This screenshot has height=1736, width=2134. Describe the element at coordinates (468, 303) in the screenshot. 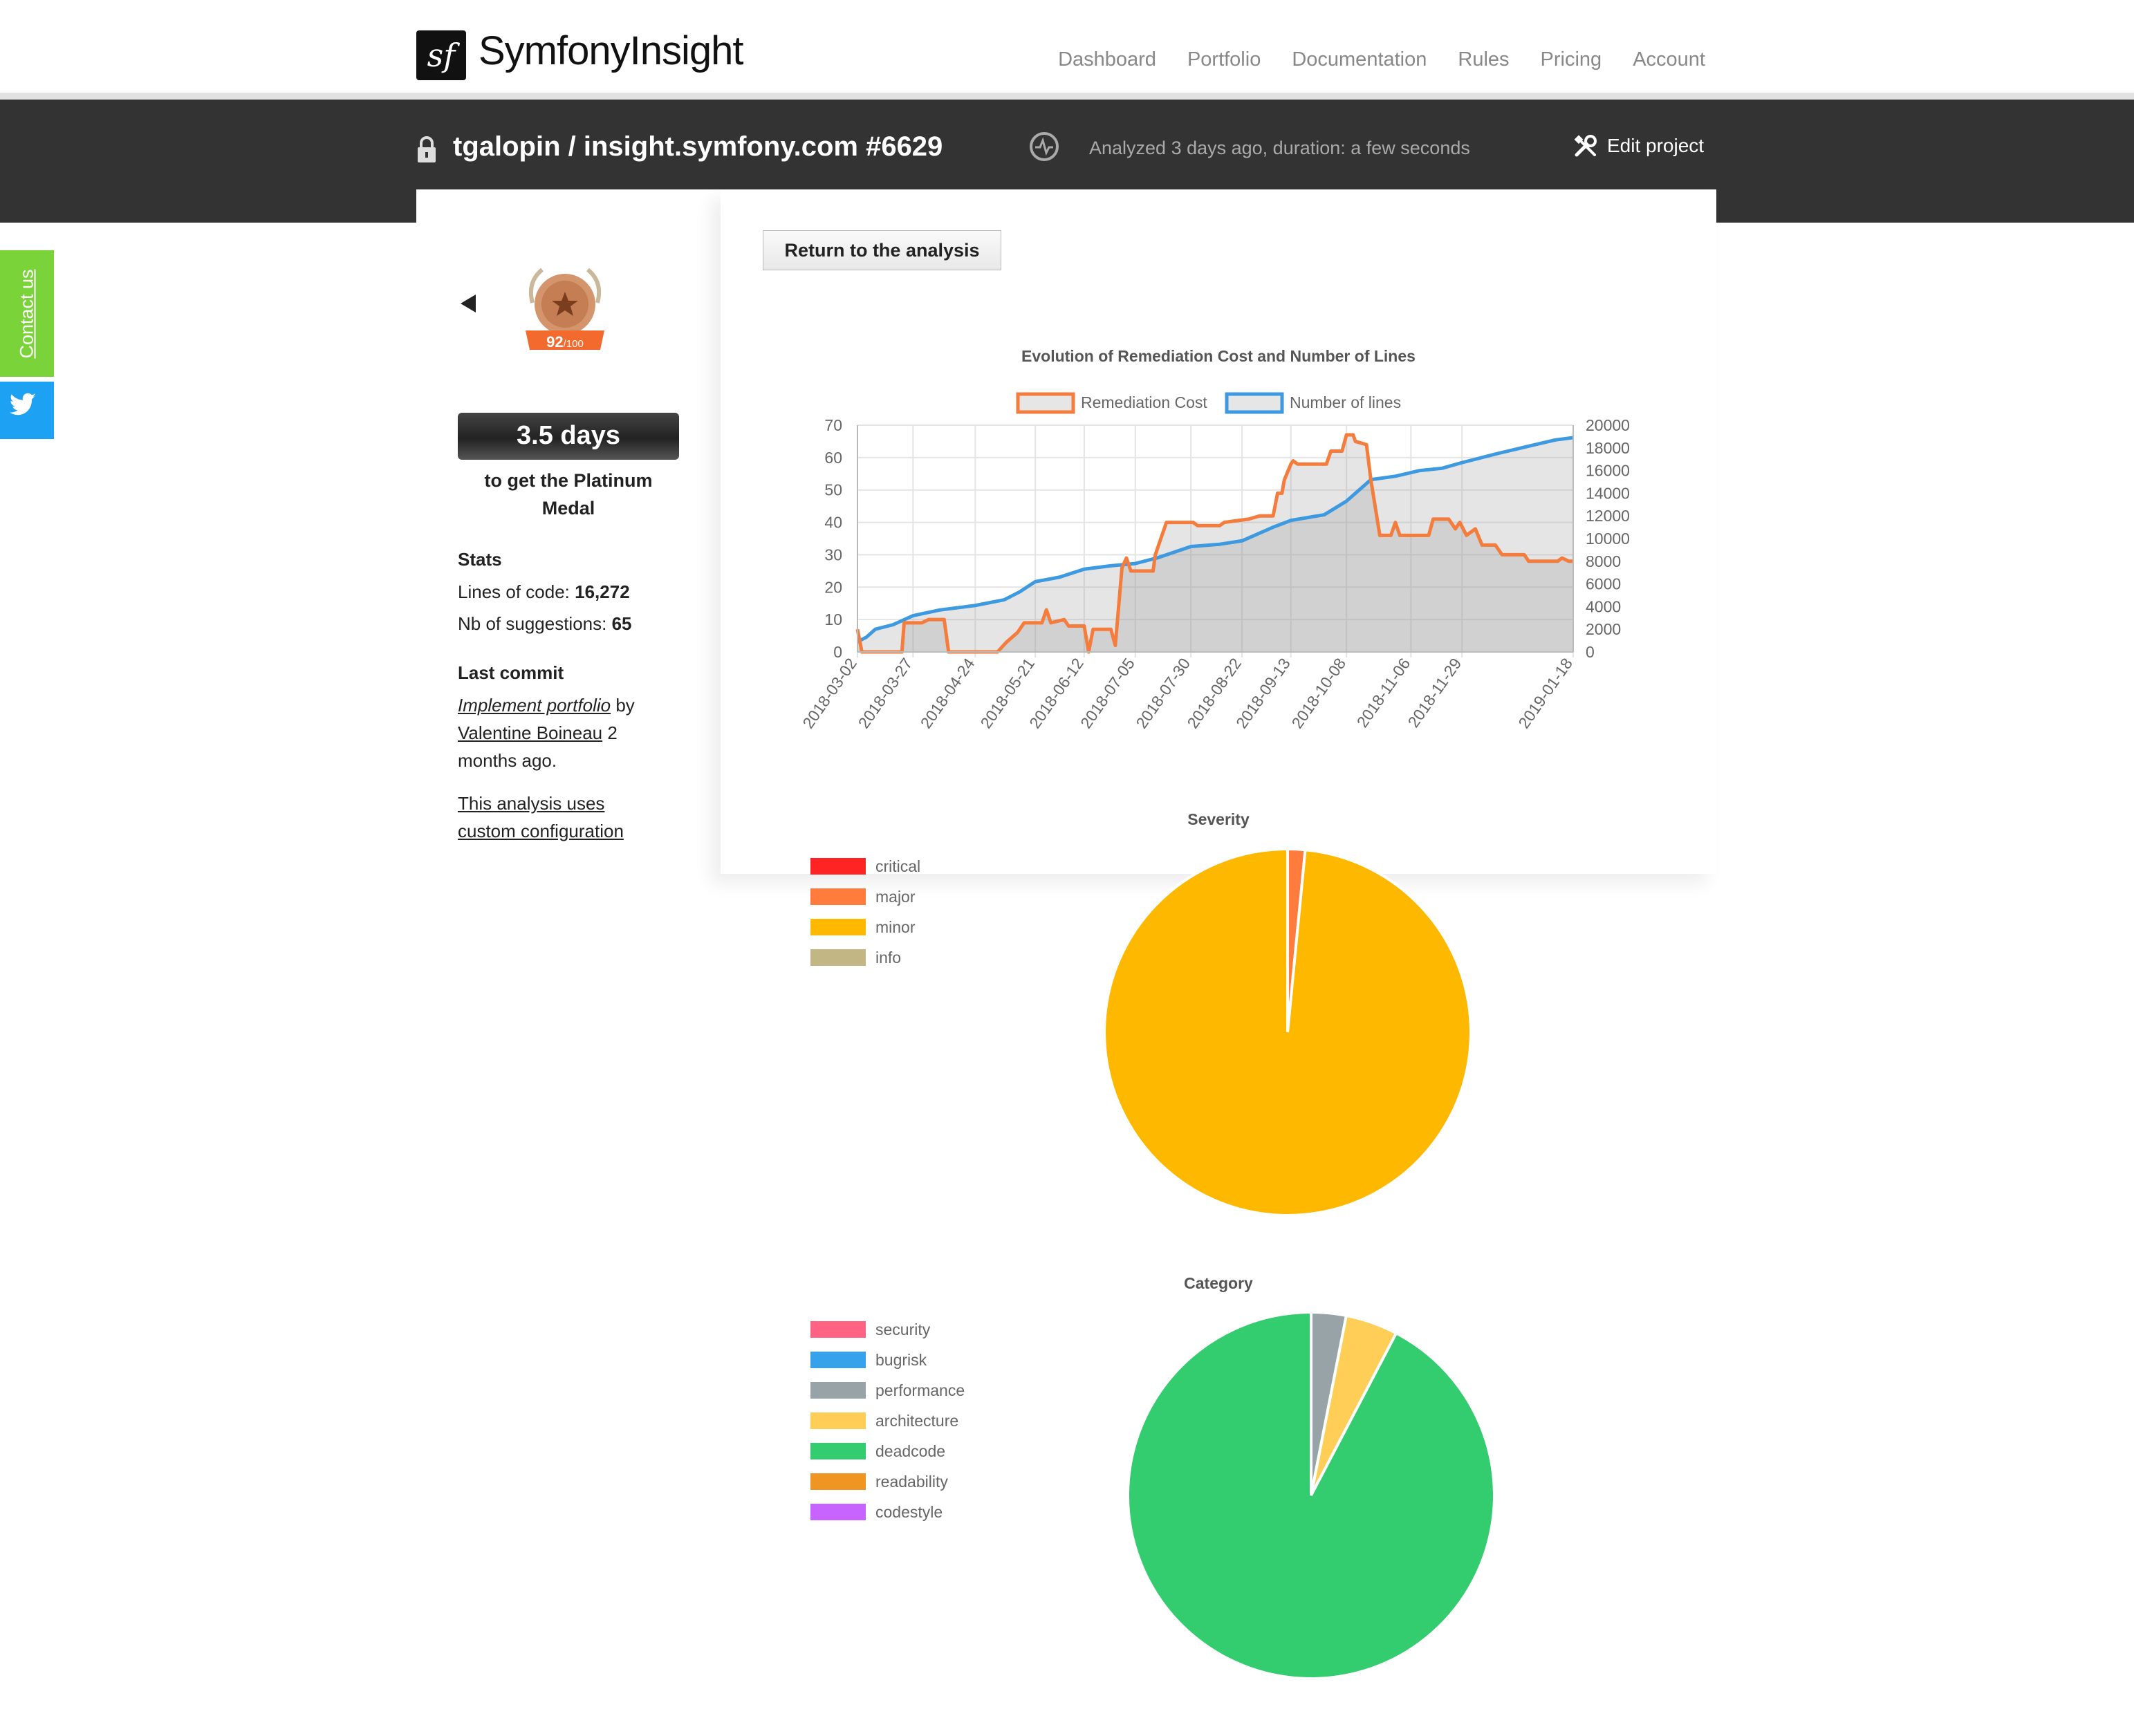

I see `previous-analysis-arrow-icon` at that location.